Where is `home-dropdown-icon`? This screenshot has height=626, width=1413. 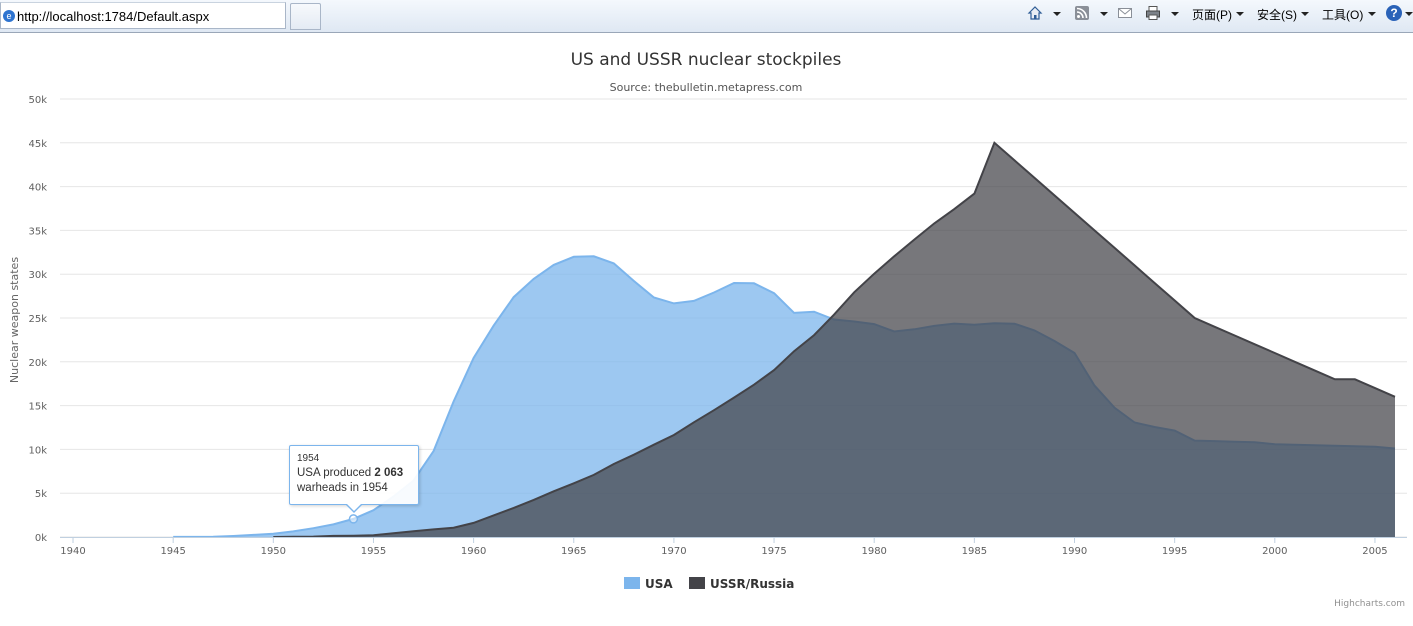
home-dropdown-icon is located at coordinates (1057, 14).